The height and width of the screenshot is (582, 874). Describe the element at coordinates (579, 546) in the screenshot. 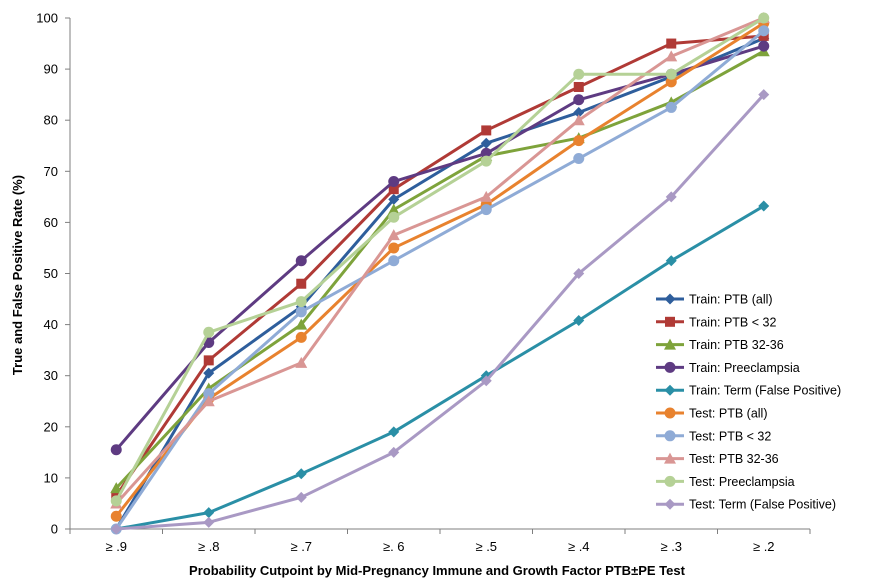

I see `x-tick-label: ≥ .4` at that location.